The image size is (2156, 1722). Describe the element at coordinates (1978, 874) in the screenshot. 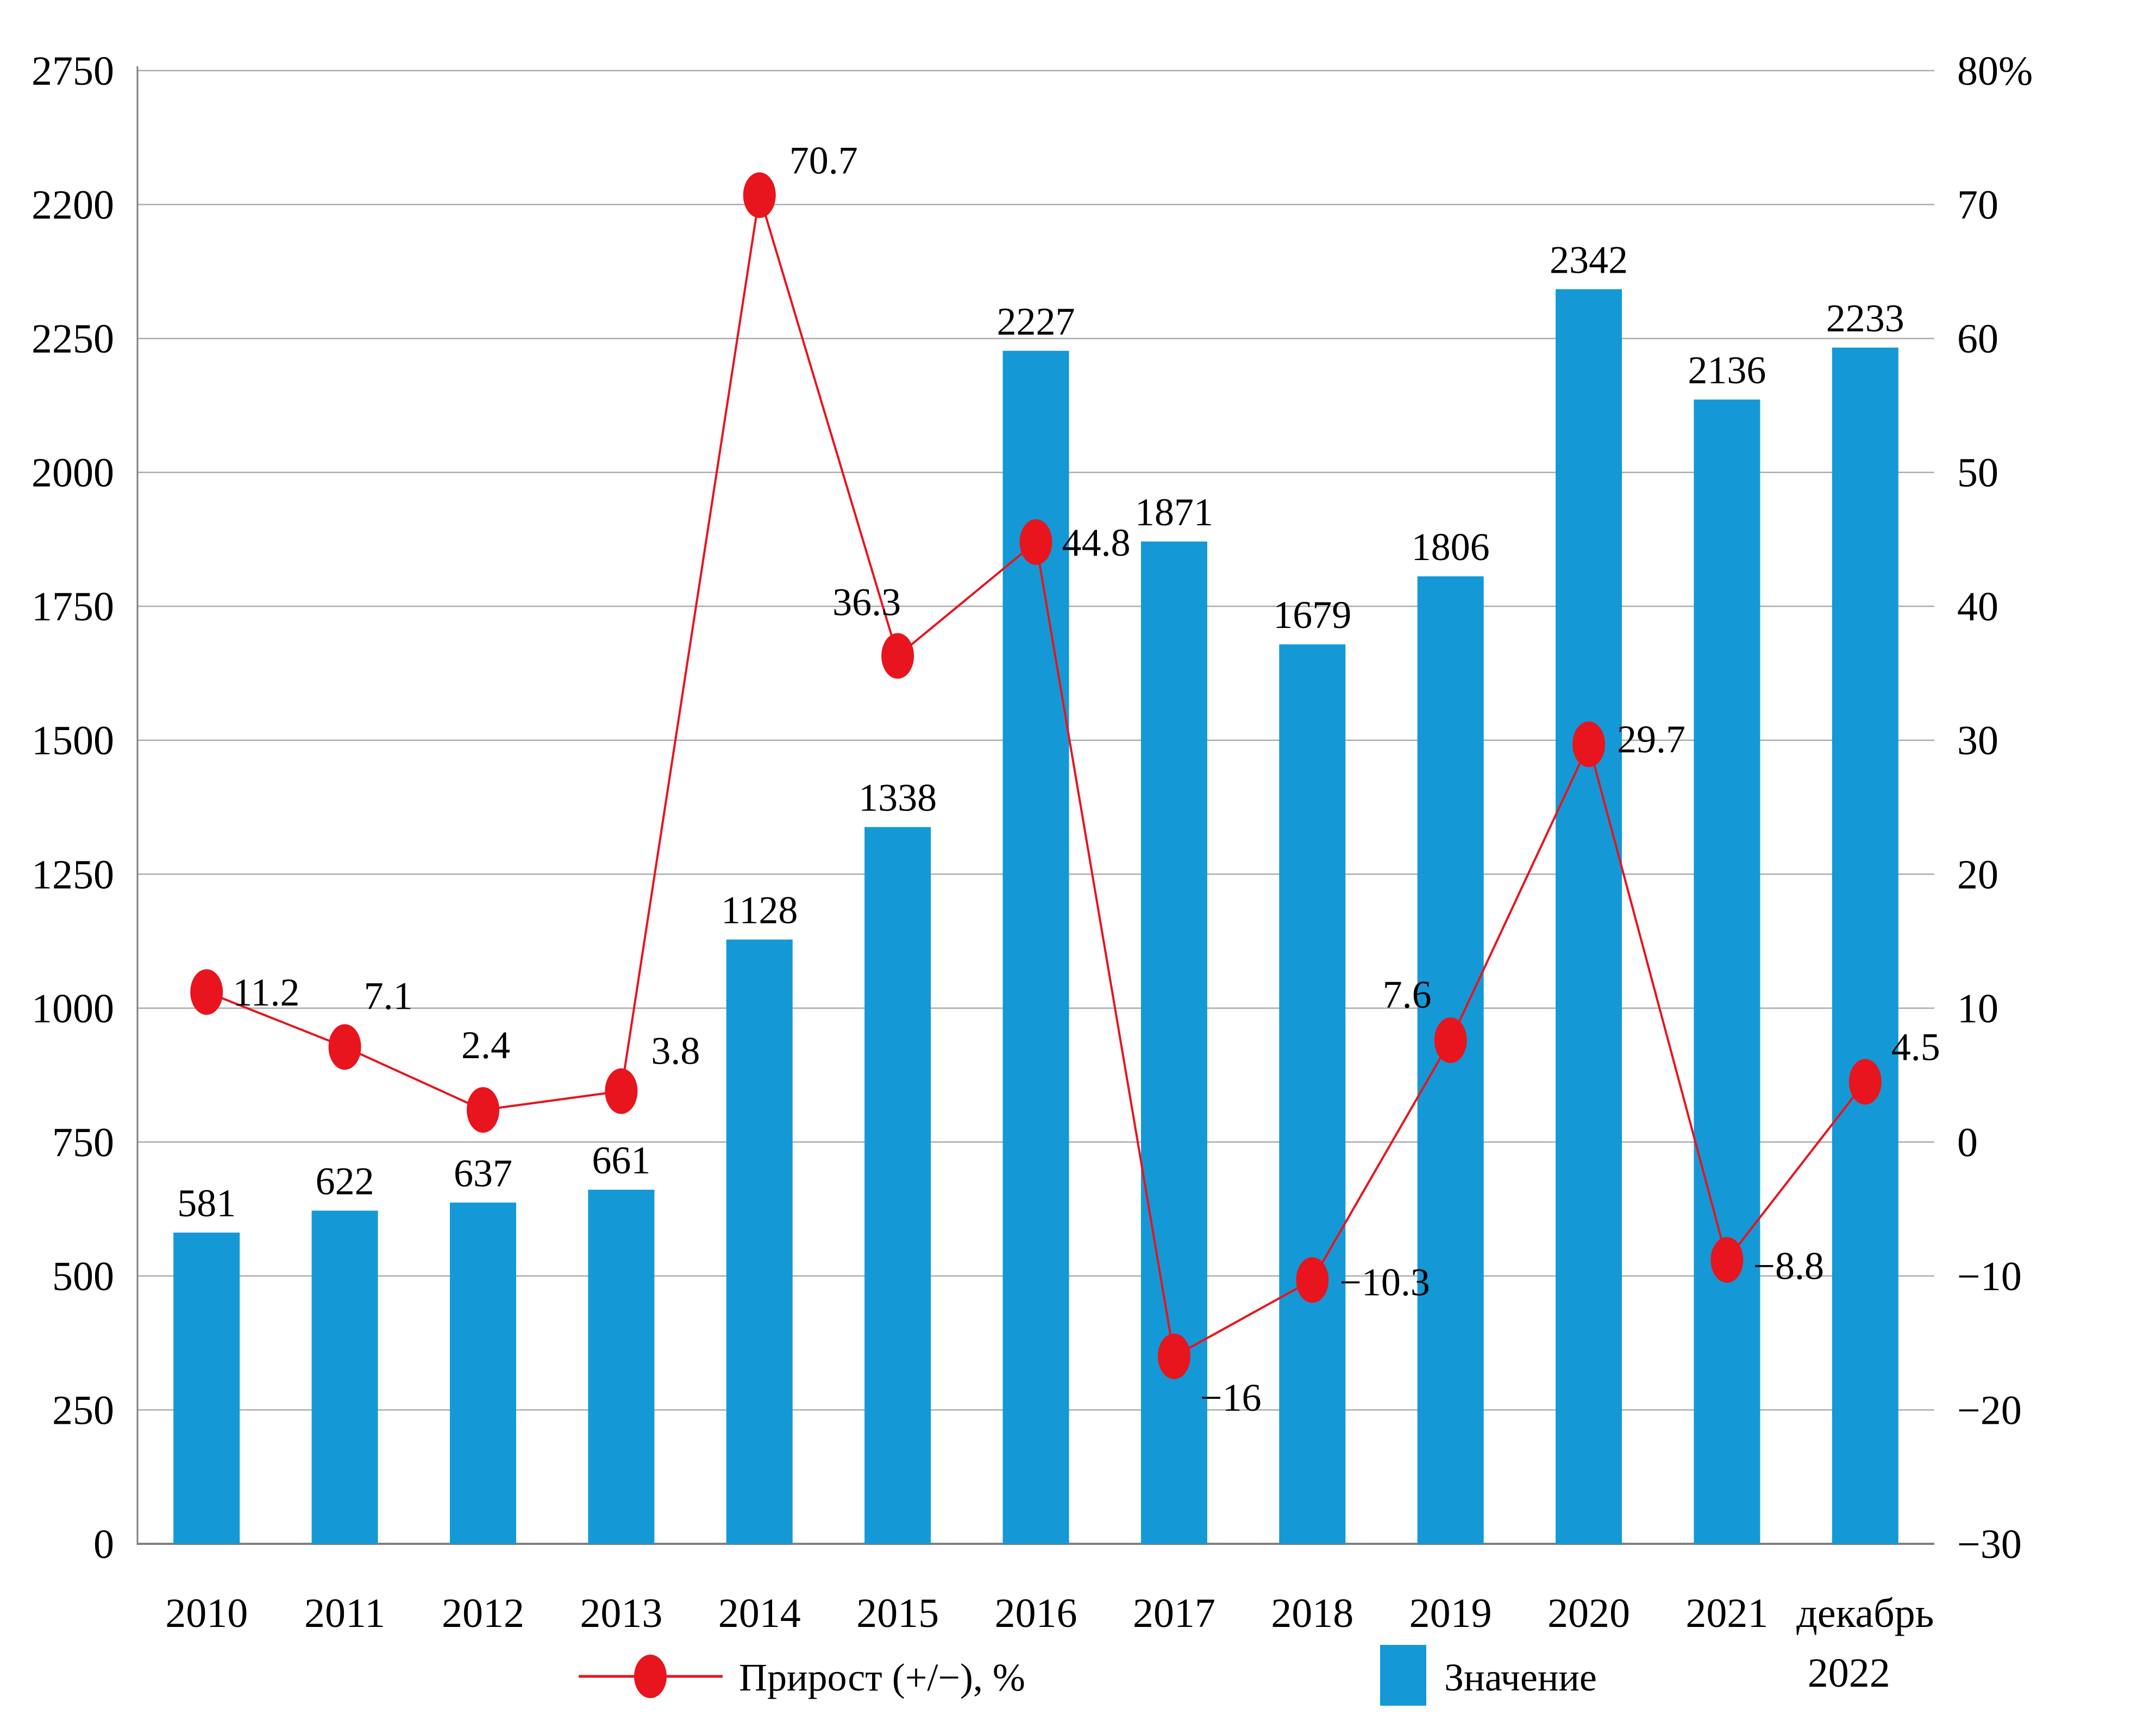

I see `right-axis-tick-label: 20` at that location.